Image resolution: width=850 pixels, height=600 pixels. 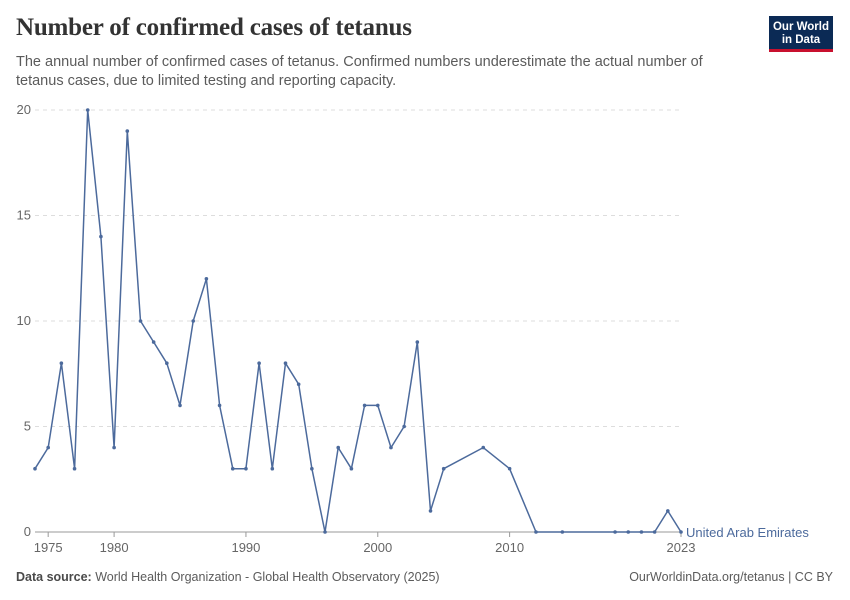 What do you see at coordinates (747, 532) in the screenshot?
I see `series-label: United Arab Emirates` at bounding box center [747, 532].